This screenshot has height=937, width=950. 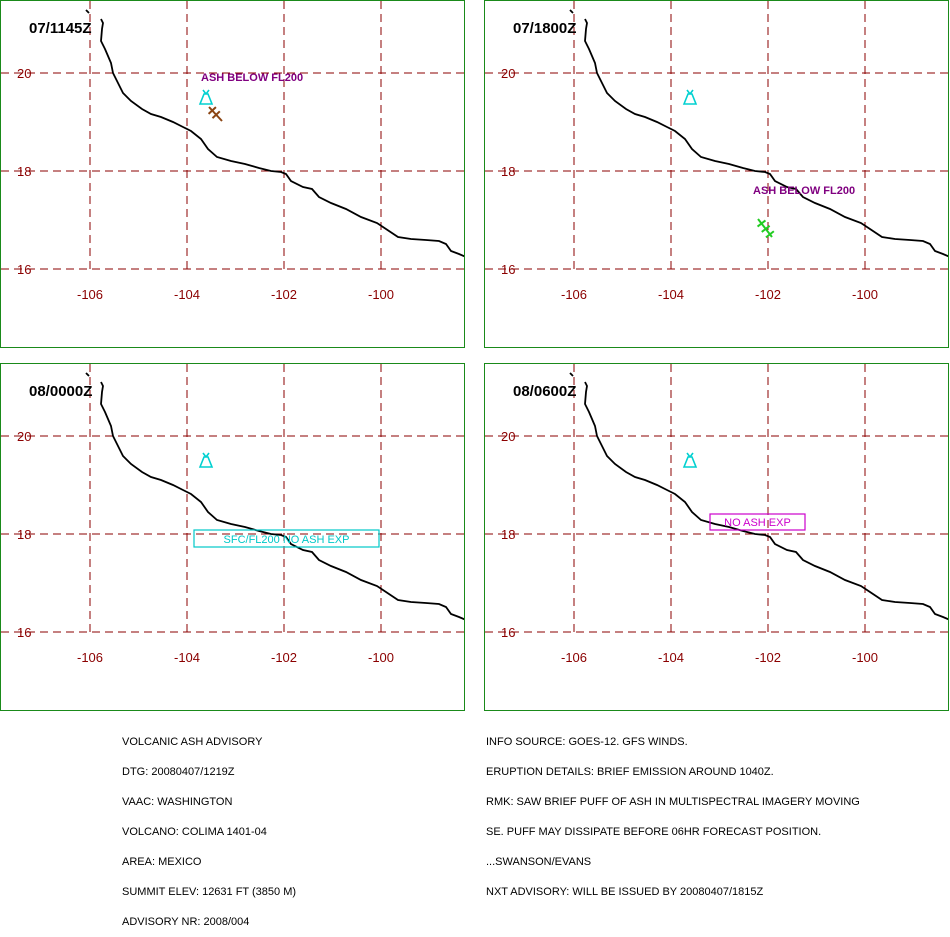 I want to click on advisory-line: VOLCANIC ASH ADVISORY, so click(x=192, y=742).